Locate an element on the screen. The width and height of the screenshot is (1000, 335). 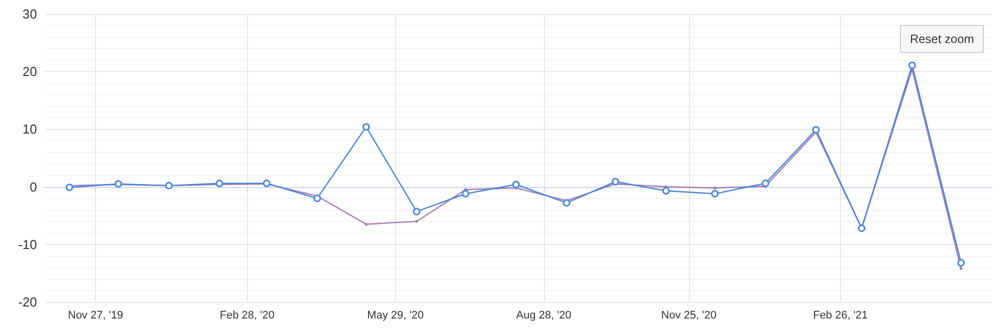
y-tick-label: -10 is located at coordinates (27, 244).